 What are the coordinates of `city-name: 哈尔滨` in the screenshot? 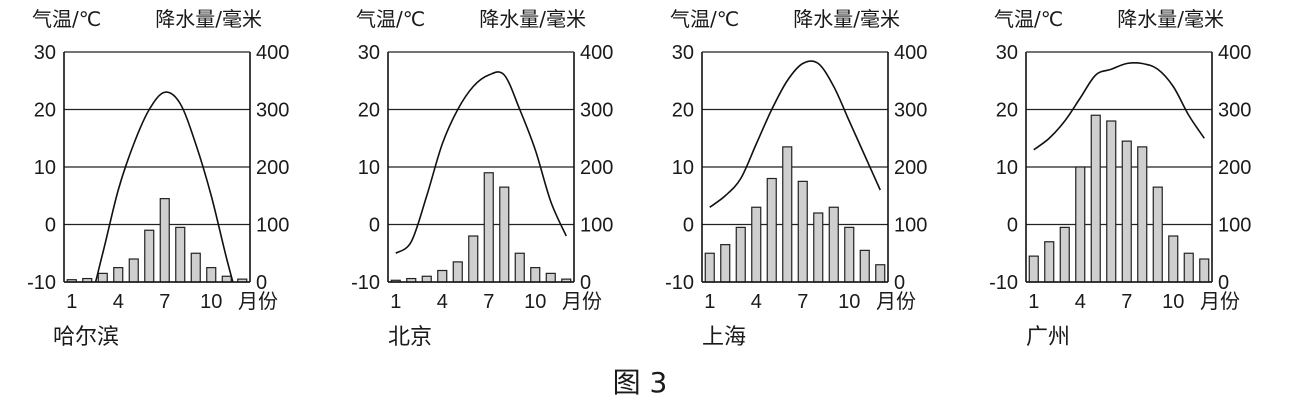 It's located at (86, 337).